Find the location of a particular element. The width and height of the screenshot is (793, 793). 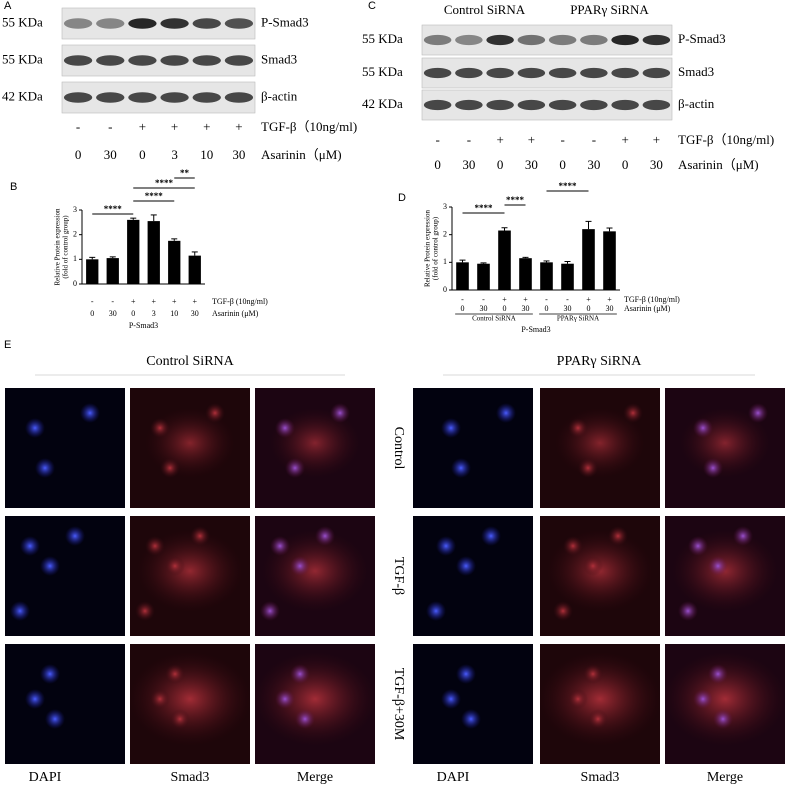

y-axis-label: Relative Protein expression is located at coordinates (428, 248).